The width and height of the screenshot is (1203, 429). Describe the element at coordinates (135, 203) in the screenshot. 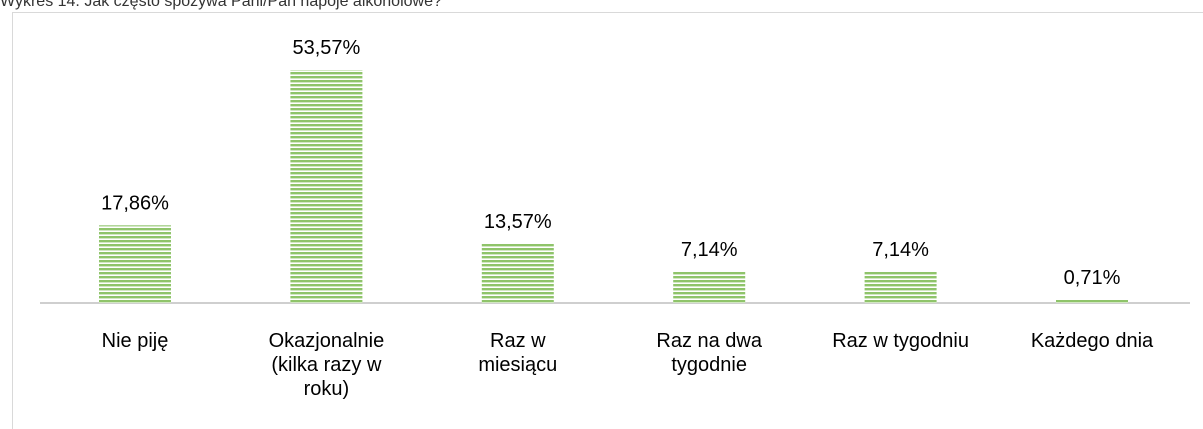

I see `value-label: 17,86%` at that location.